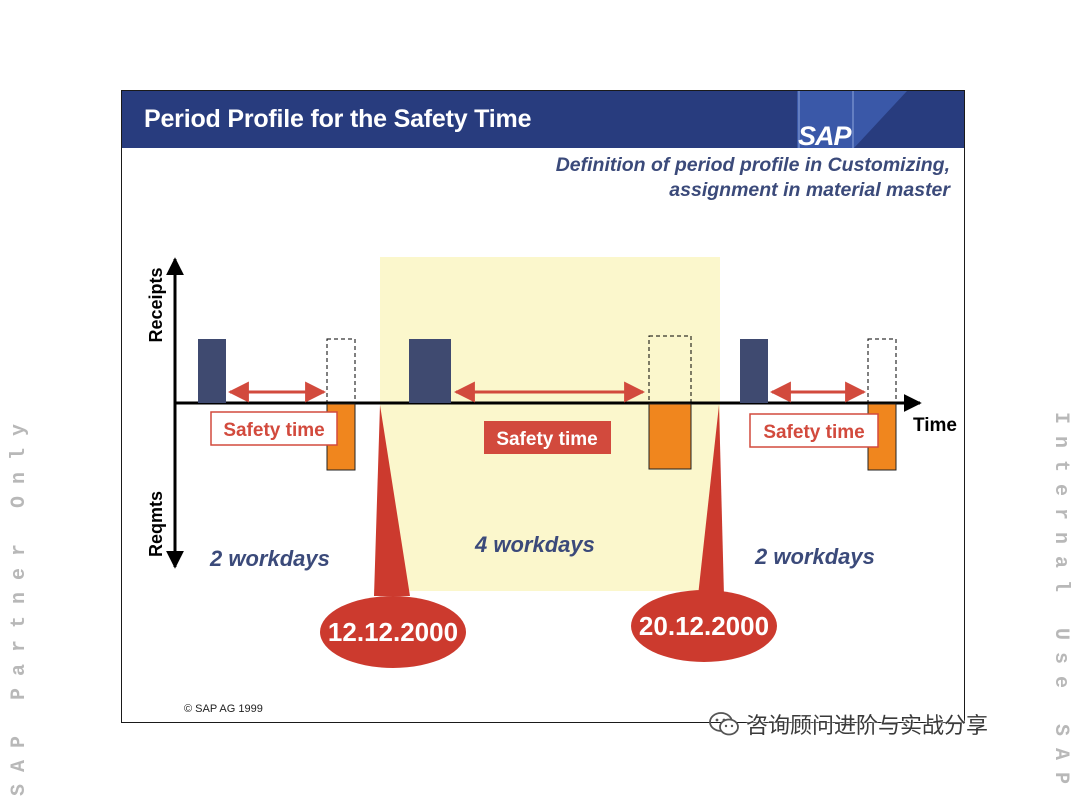  What do you see at coordinates (338, 119) in the screenshot?
I see `slide-title: Period Profile for the Safety Time` at bounding box center [338, 119].